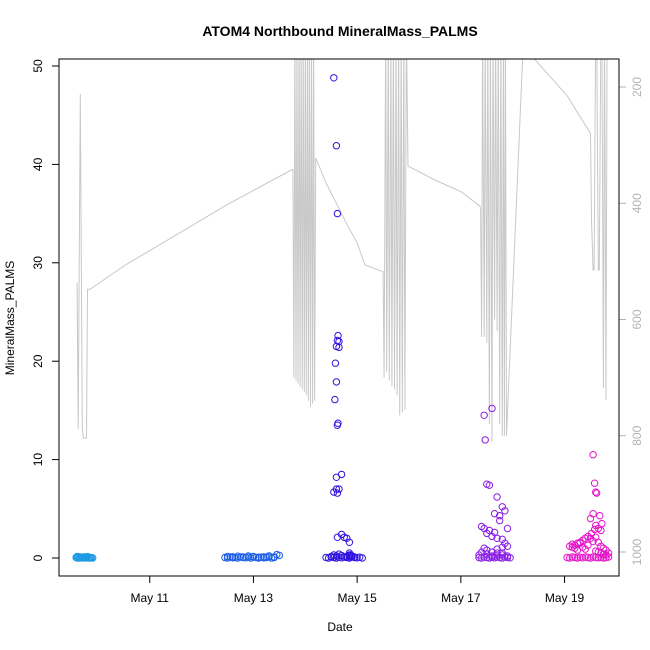  I want to click on y-tick-label: 30, so click(38, 263).